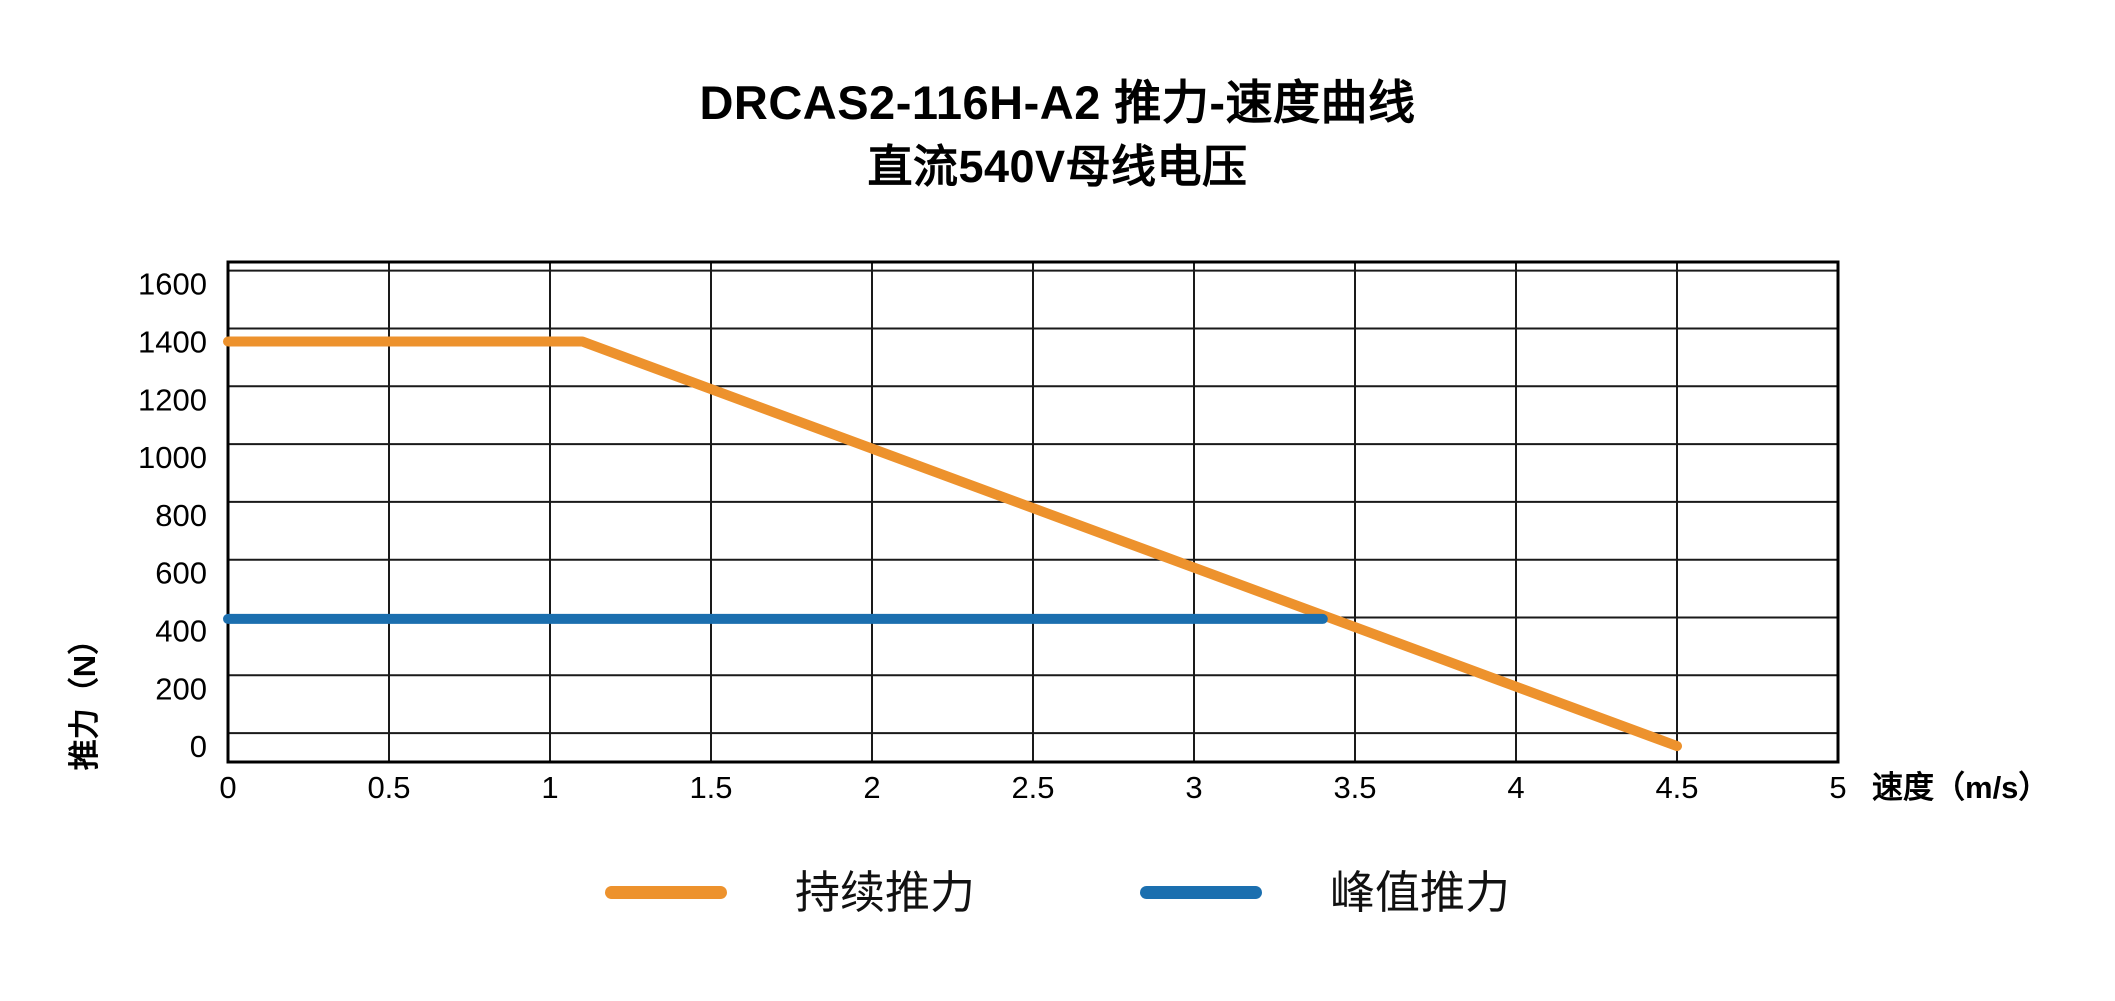 This screenshot has width=2115, height=1001. I want to click on legend-item-continuous-thrust: 持续推力, so click(789, 892).